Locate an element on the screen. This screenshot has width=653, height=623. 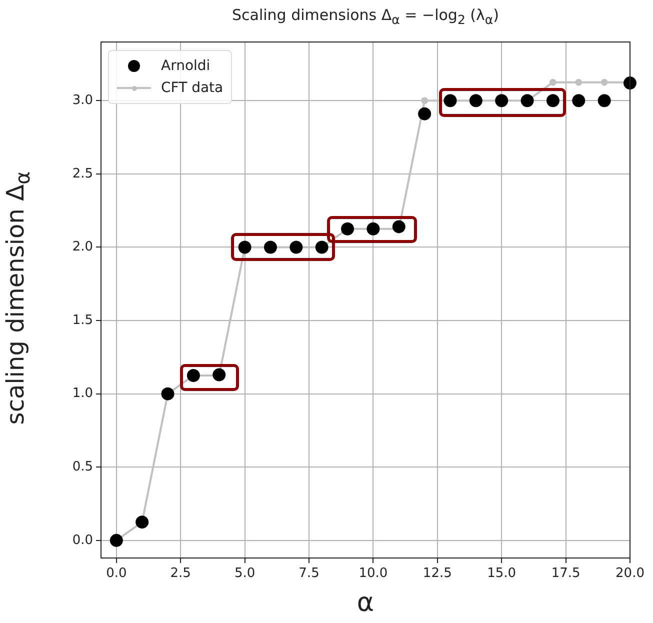
x-tick-label: 15.0 is located at coordinates (501, 574).